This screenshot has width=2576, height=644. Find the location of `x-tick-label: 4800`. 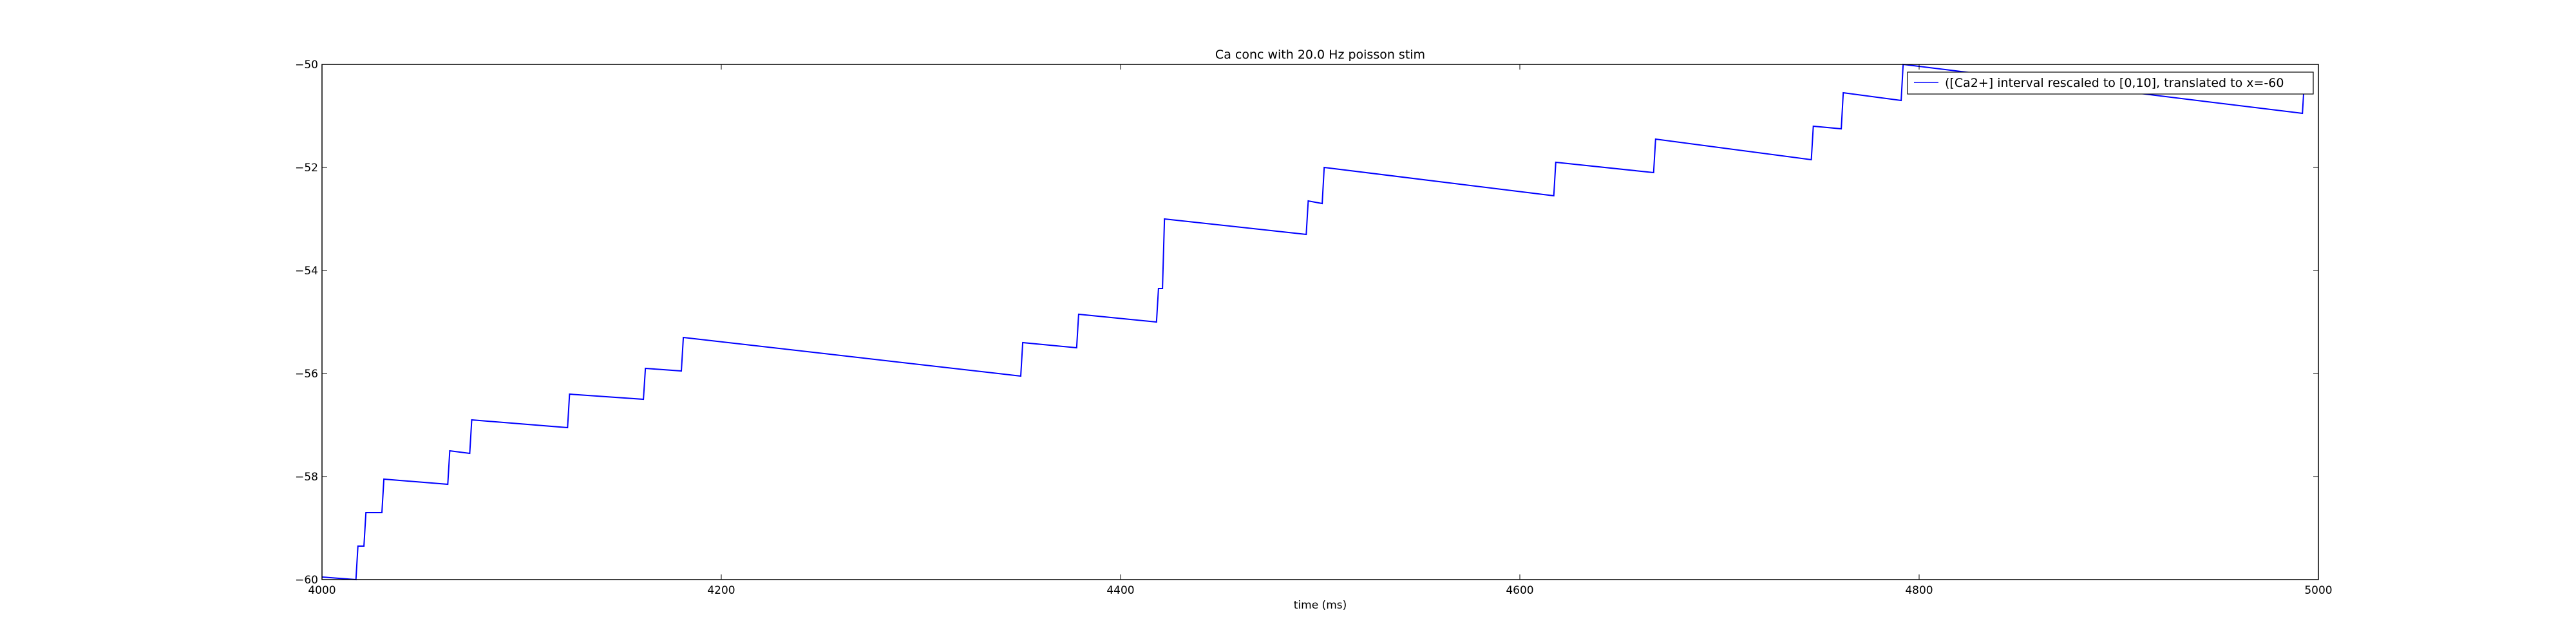

x-tick-label: 4800 is located at coordinates (1919, 590).